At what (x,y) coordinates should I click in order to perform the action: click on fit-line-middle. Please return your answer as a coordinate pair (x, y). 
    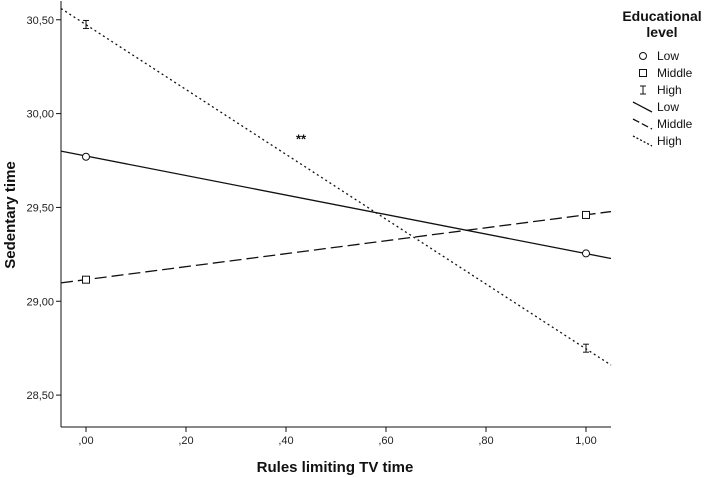
    Looking at the image, I should click on (336, 247).